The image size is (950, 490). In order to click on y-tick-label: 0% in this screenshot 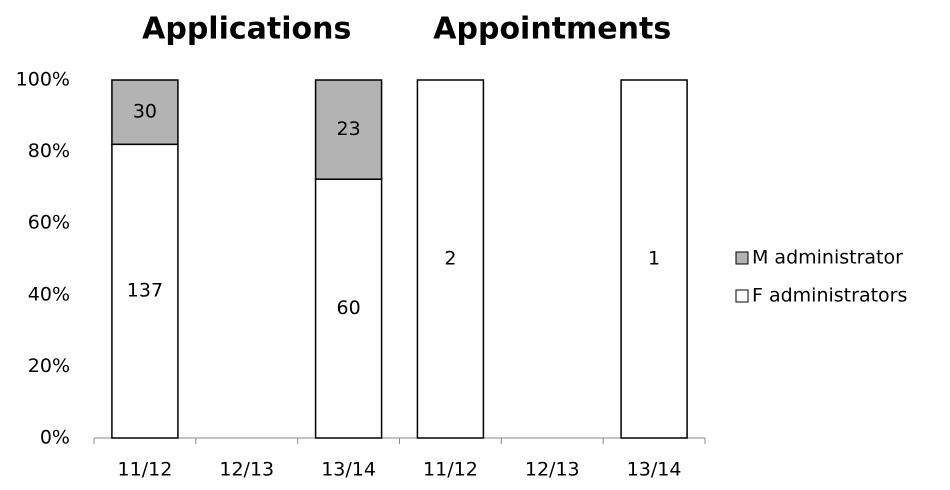, I will do `click(55, 438)`.